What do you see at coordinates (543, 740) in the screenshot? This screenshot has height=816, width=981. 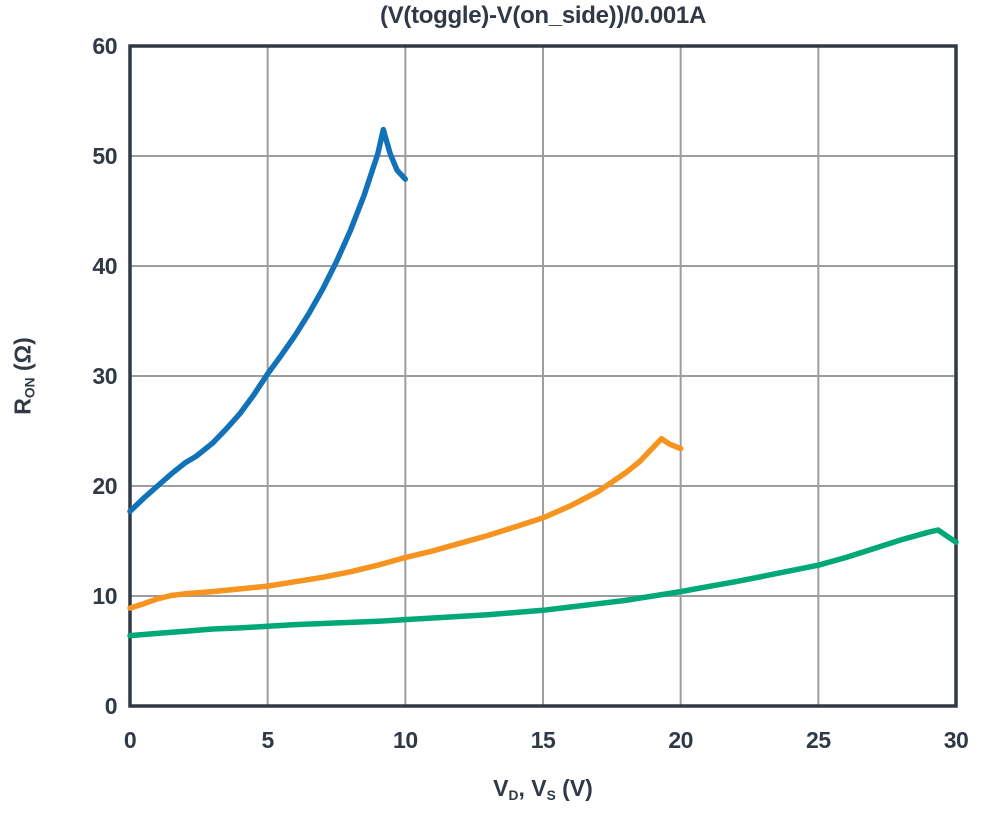 I see `x-tick-label: 15` at bounding box center [543, 740].